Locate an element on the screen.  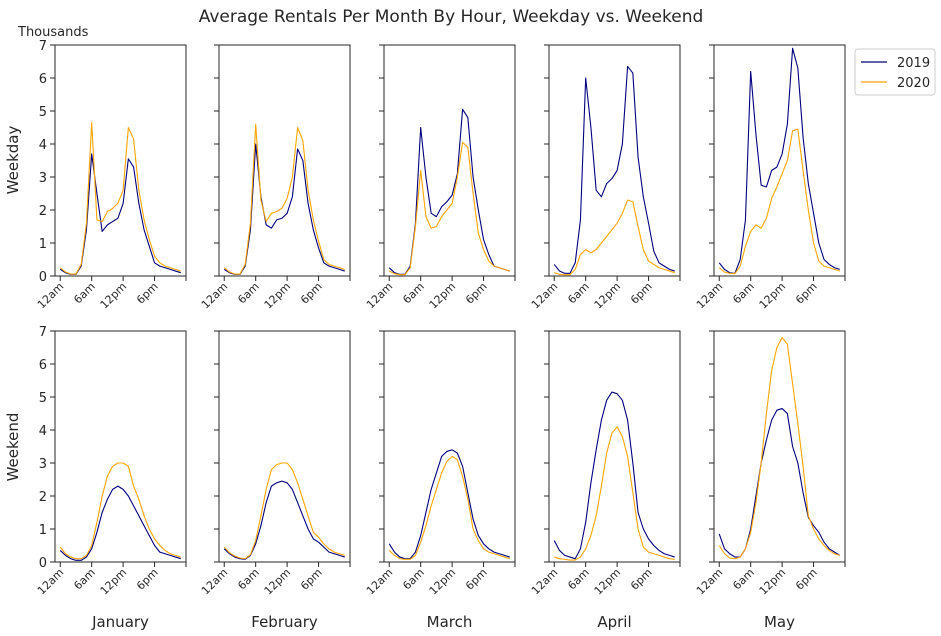
y-tick-label: 7 is located at coordinates (43, 46).